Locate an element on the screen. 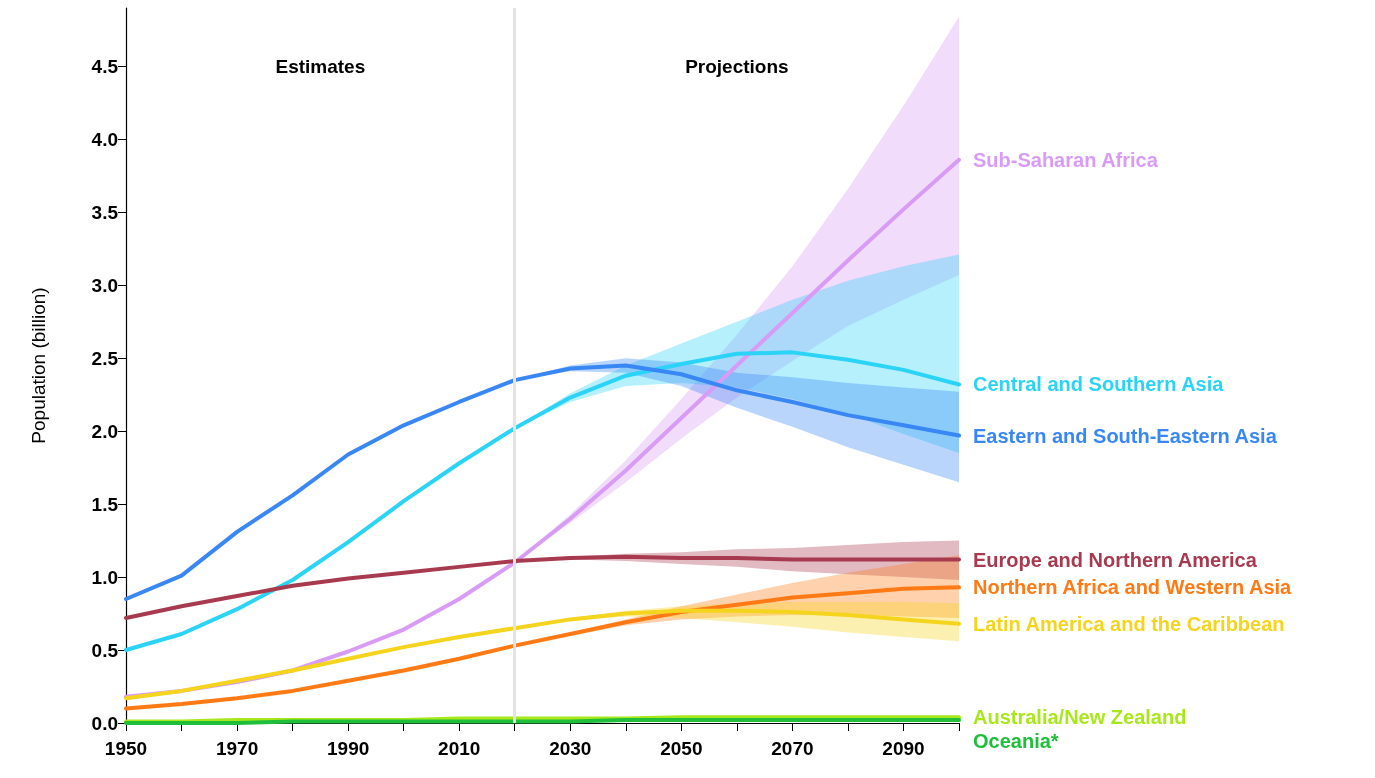 The image size is (1375, 778). y-tick-label: 2.5 is located at coordinates (105, 358).